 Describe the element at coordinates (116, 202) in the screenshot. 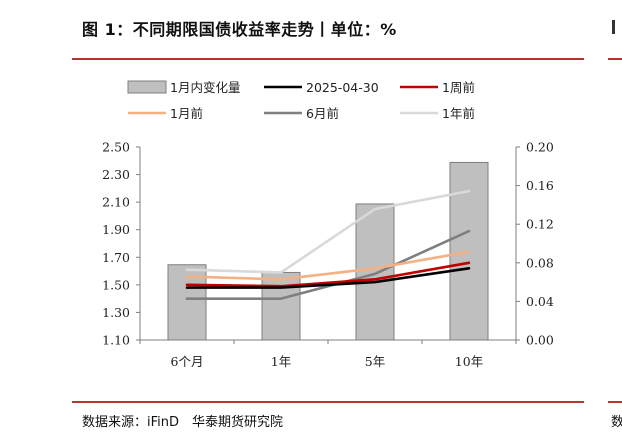

I see `left-axis-tick-label: 2.10` at that location.